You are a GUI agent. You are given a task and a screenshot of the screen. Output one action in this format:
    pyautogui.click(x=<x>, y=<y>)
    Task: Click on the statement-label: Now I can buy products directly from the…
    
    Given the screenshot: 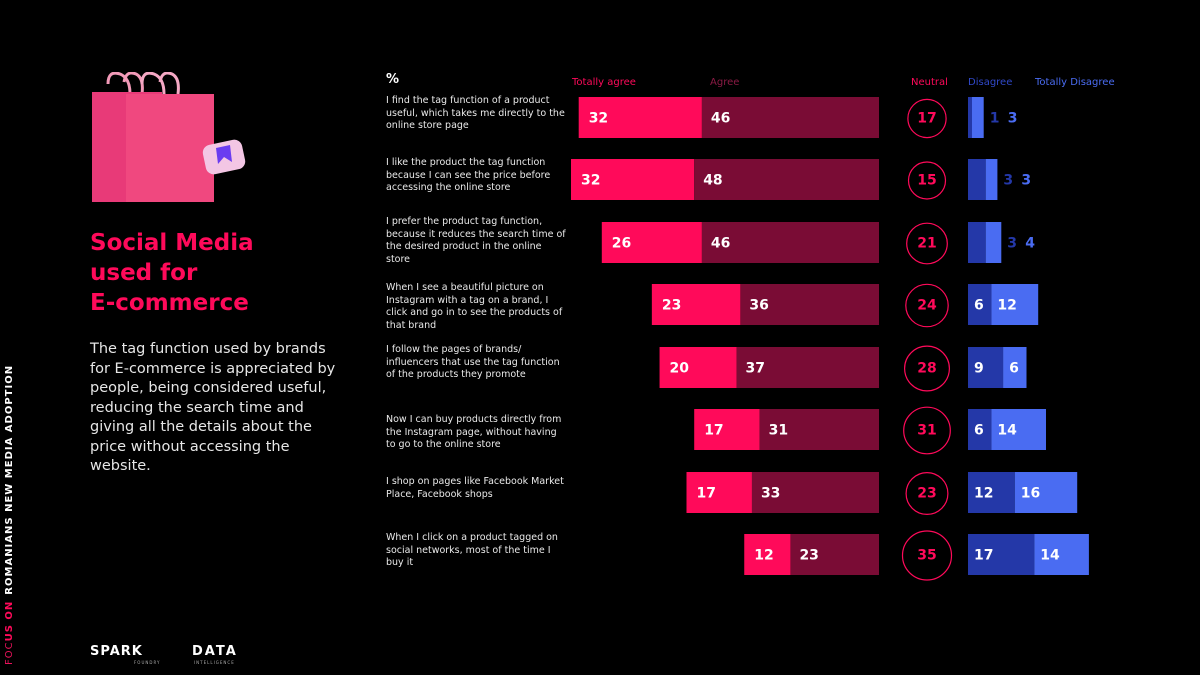 What is the action you would take?
    pyautogui.click(x=474, y=432)
    